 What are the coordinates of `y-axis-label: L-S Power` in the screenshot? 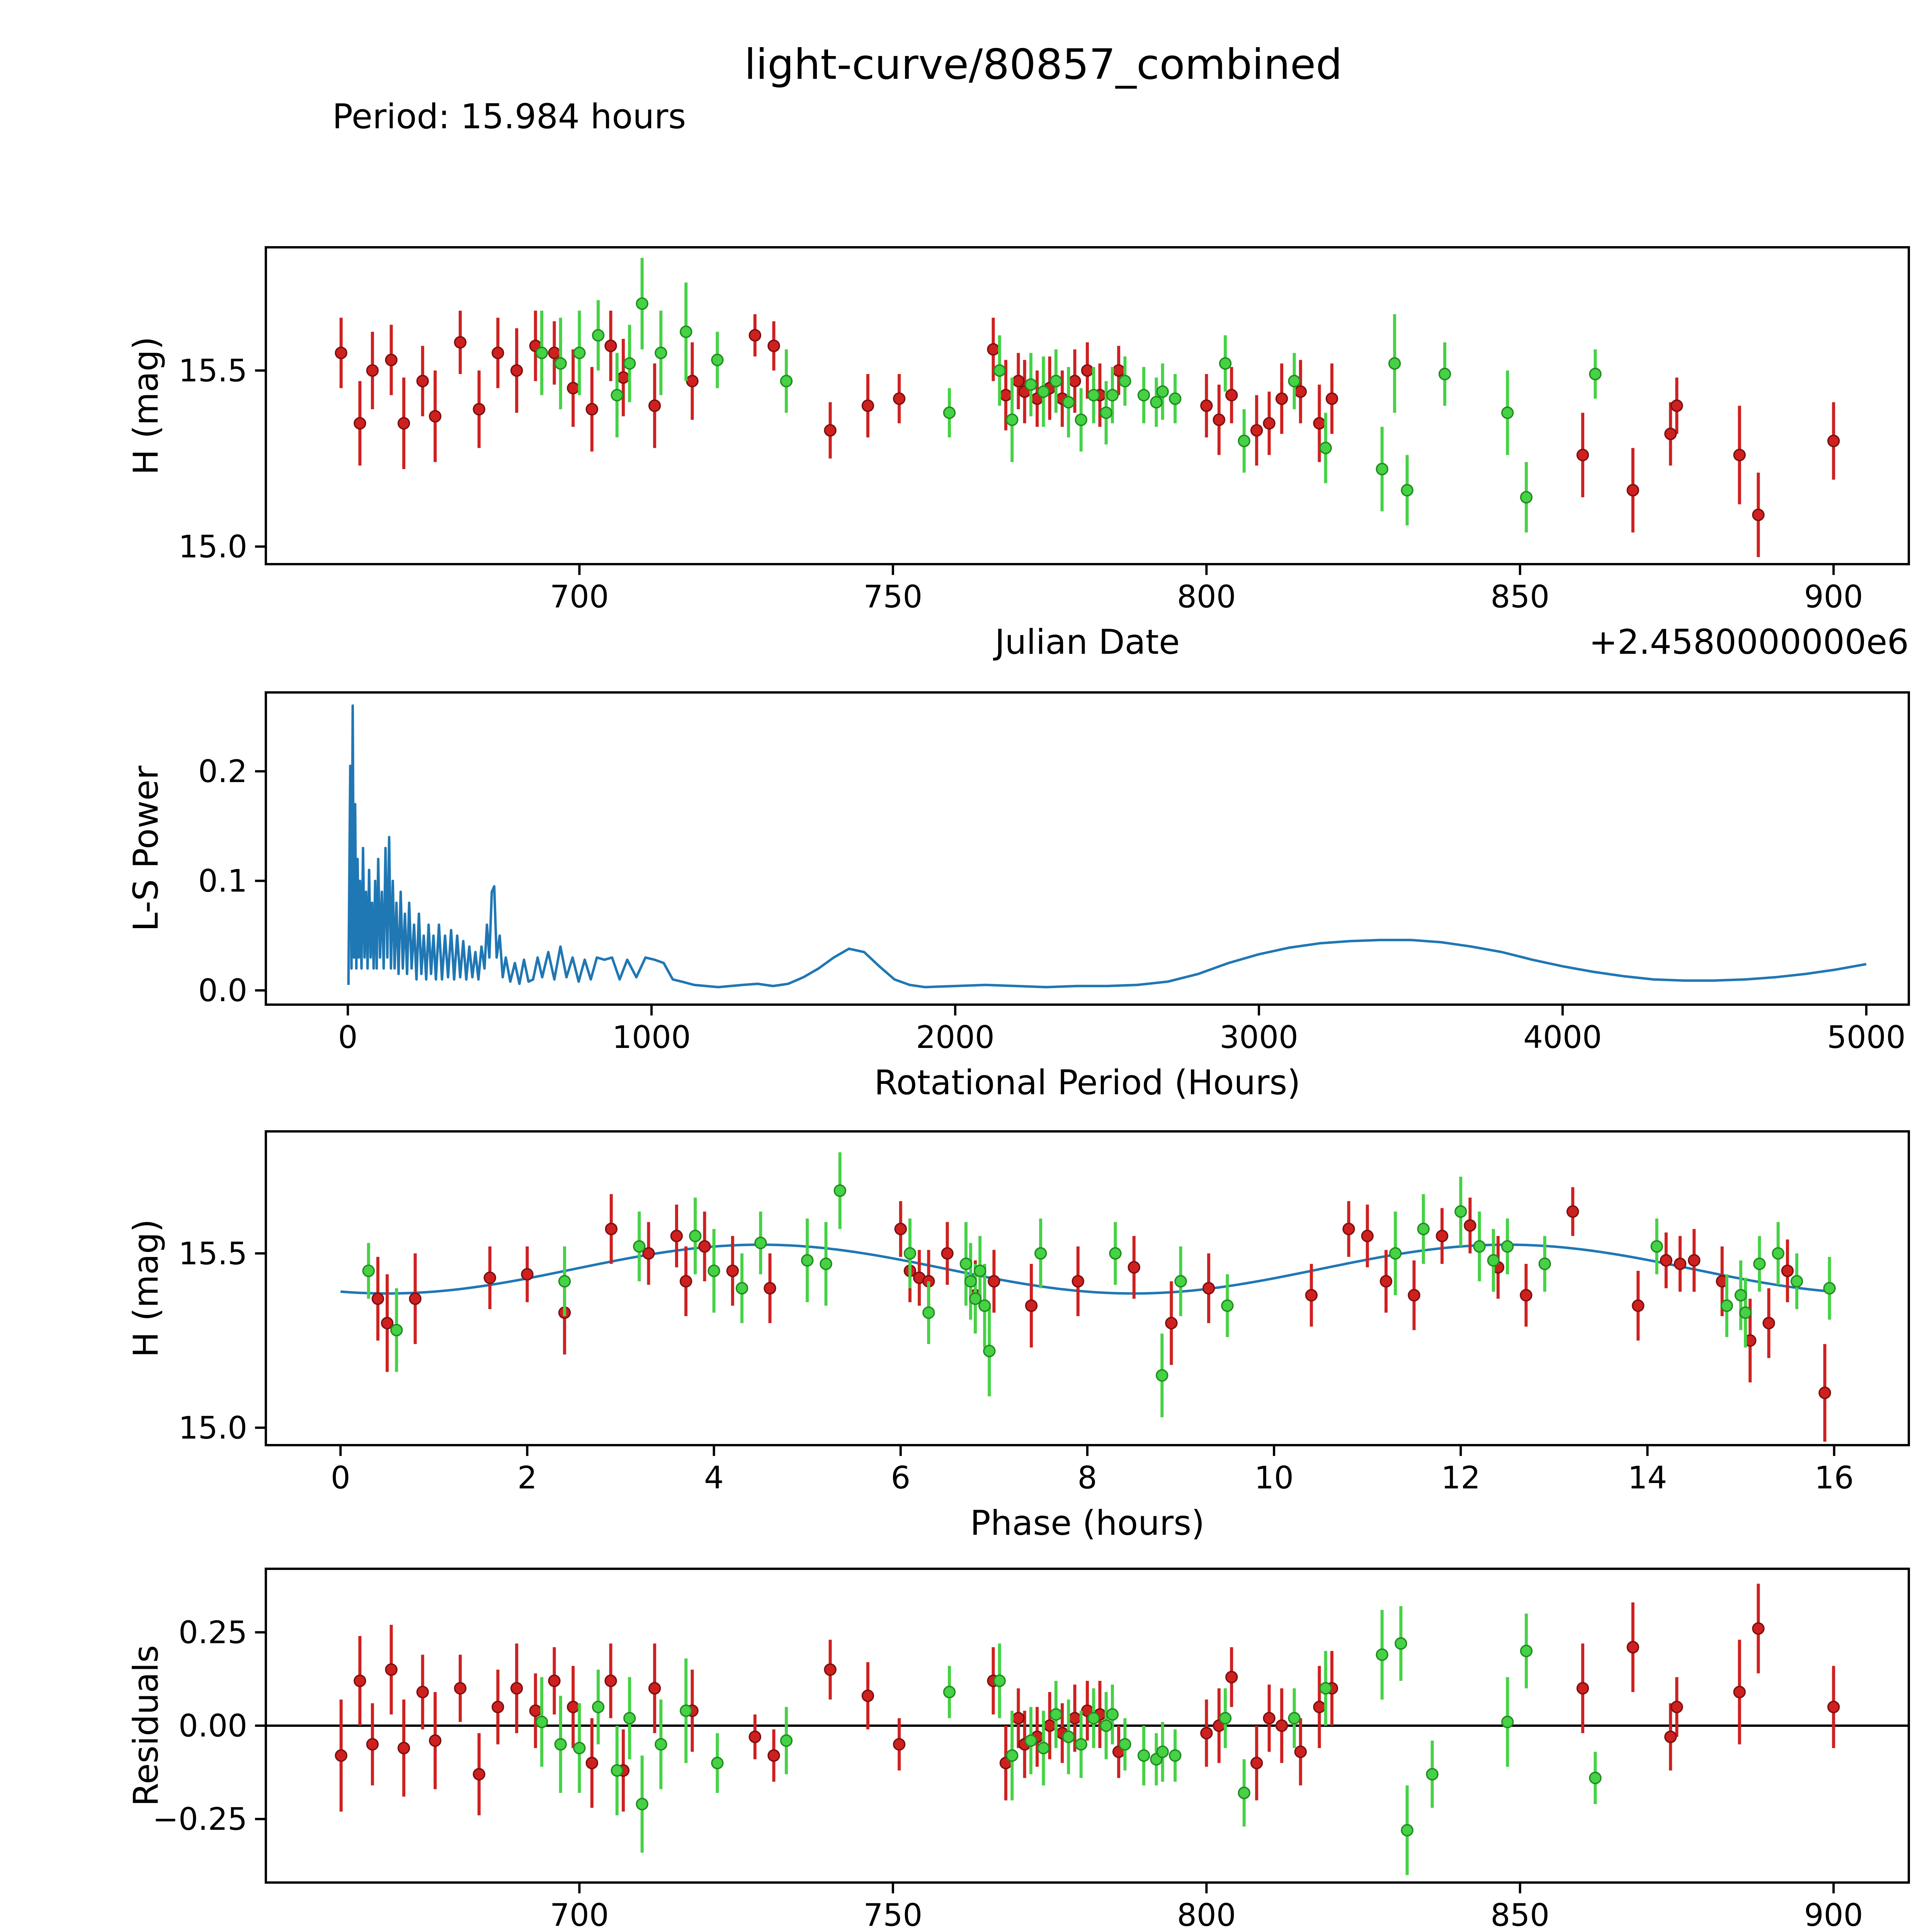 It's located at (146, 849).